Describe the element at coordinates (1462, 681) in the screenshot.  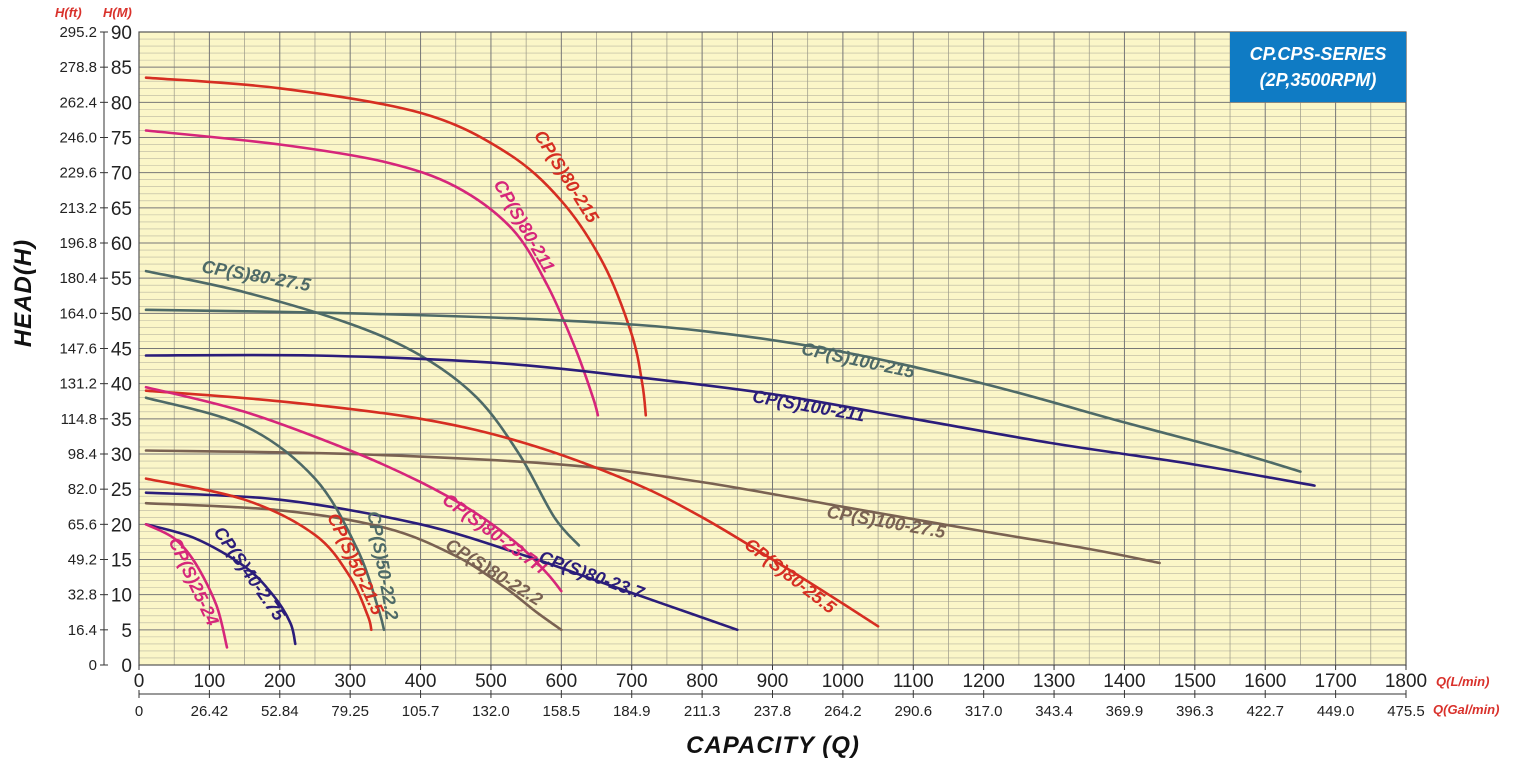
I see `x-unit-primary-label: Q(L/min)` at that location.